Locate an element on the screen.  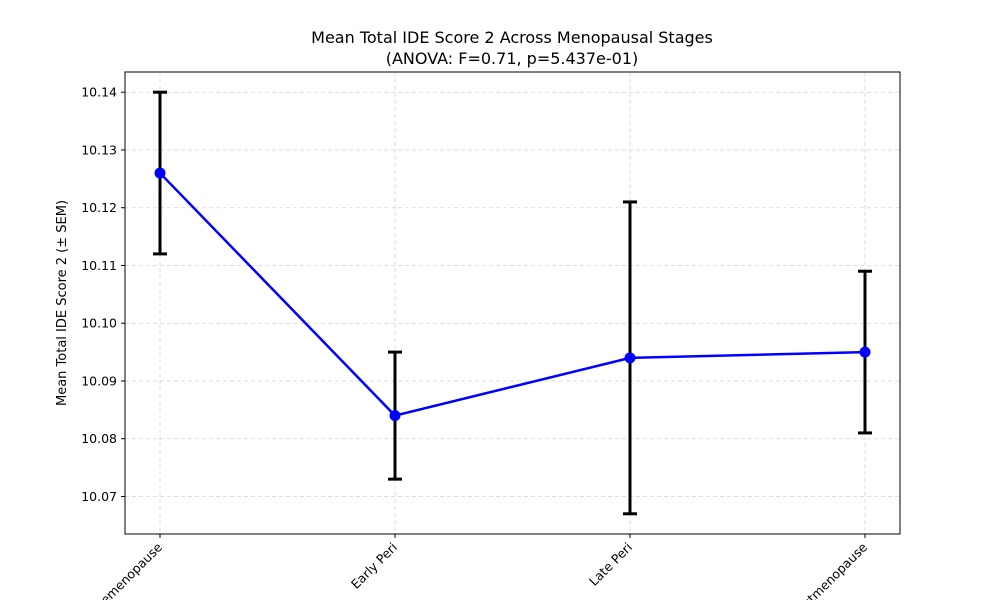
y-tick-label: 10.12 is located at coordinates (99, 207).